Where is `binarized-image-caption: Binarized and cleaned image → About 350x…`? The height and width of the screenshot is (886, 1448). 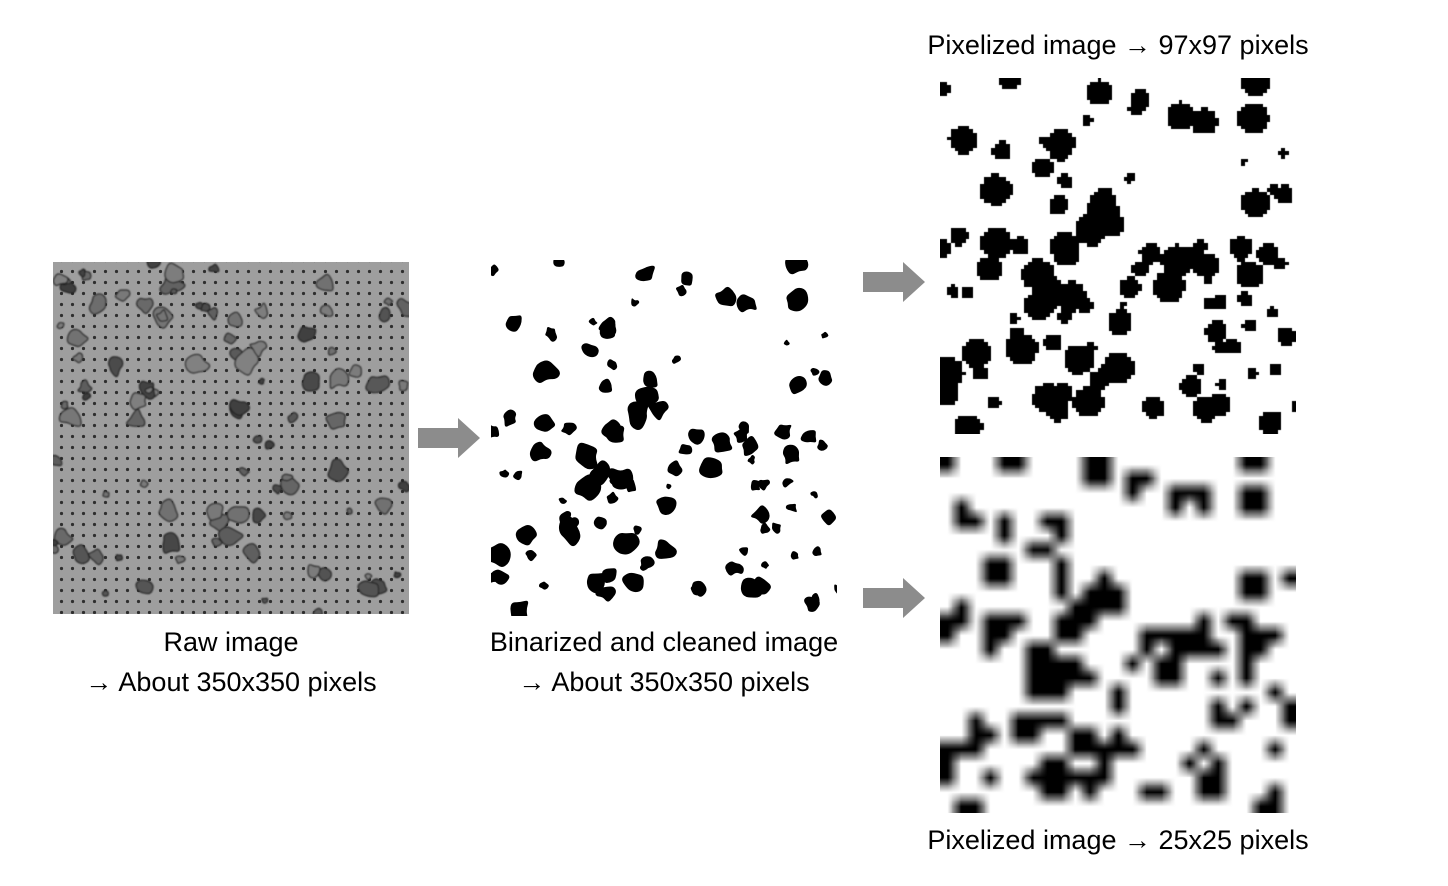 binarized-image-caption: Binarized and cleaned image → About 350x… is located at coordinates (664, 662).